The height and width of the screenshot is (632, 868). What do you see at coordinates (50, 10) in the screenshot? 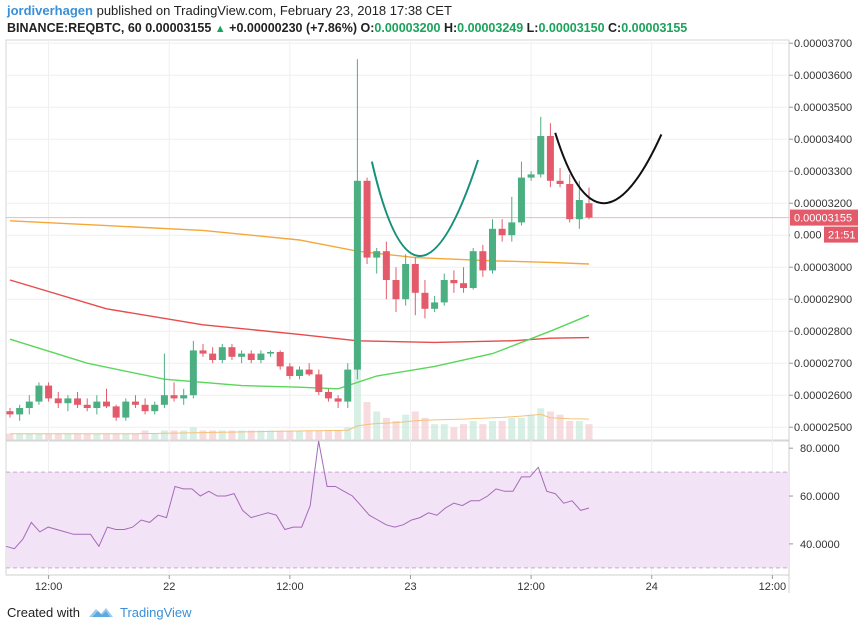
I see `author-link: jordiverhagen` at bounding box center [50, 10].